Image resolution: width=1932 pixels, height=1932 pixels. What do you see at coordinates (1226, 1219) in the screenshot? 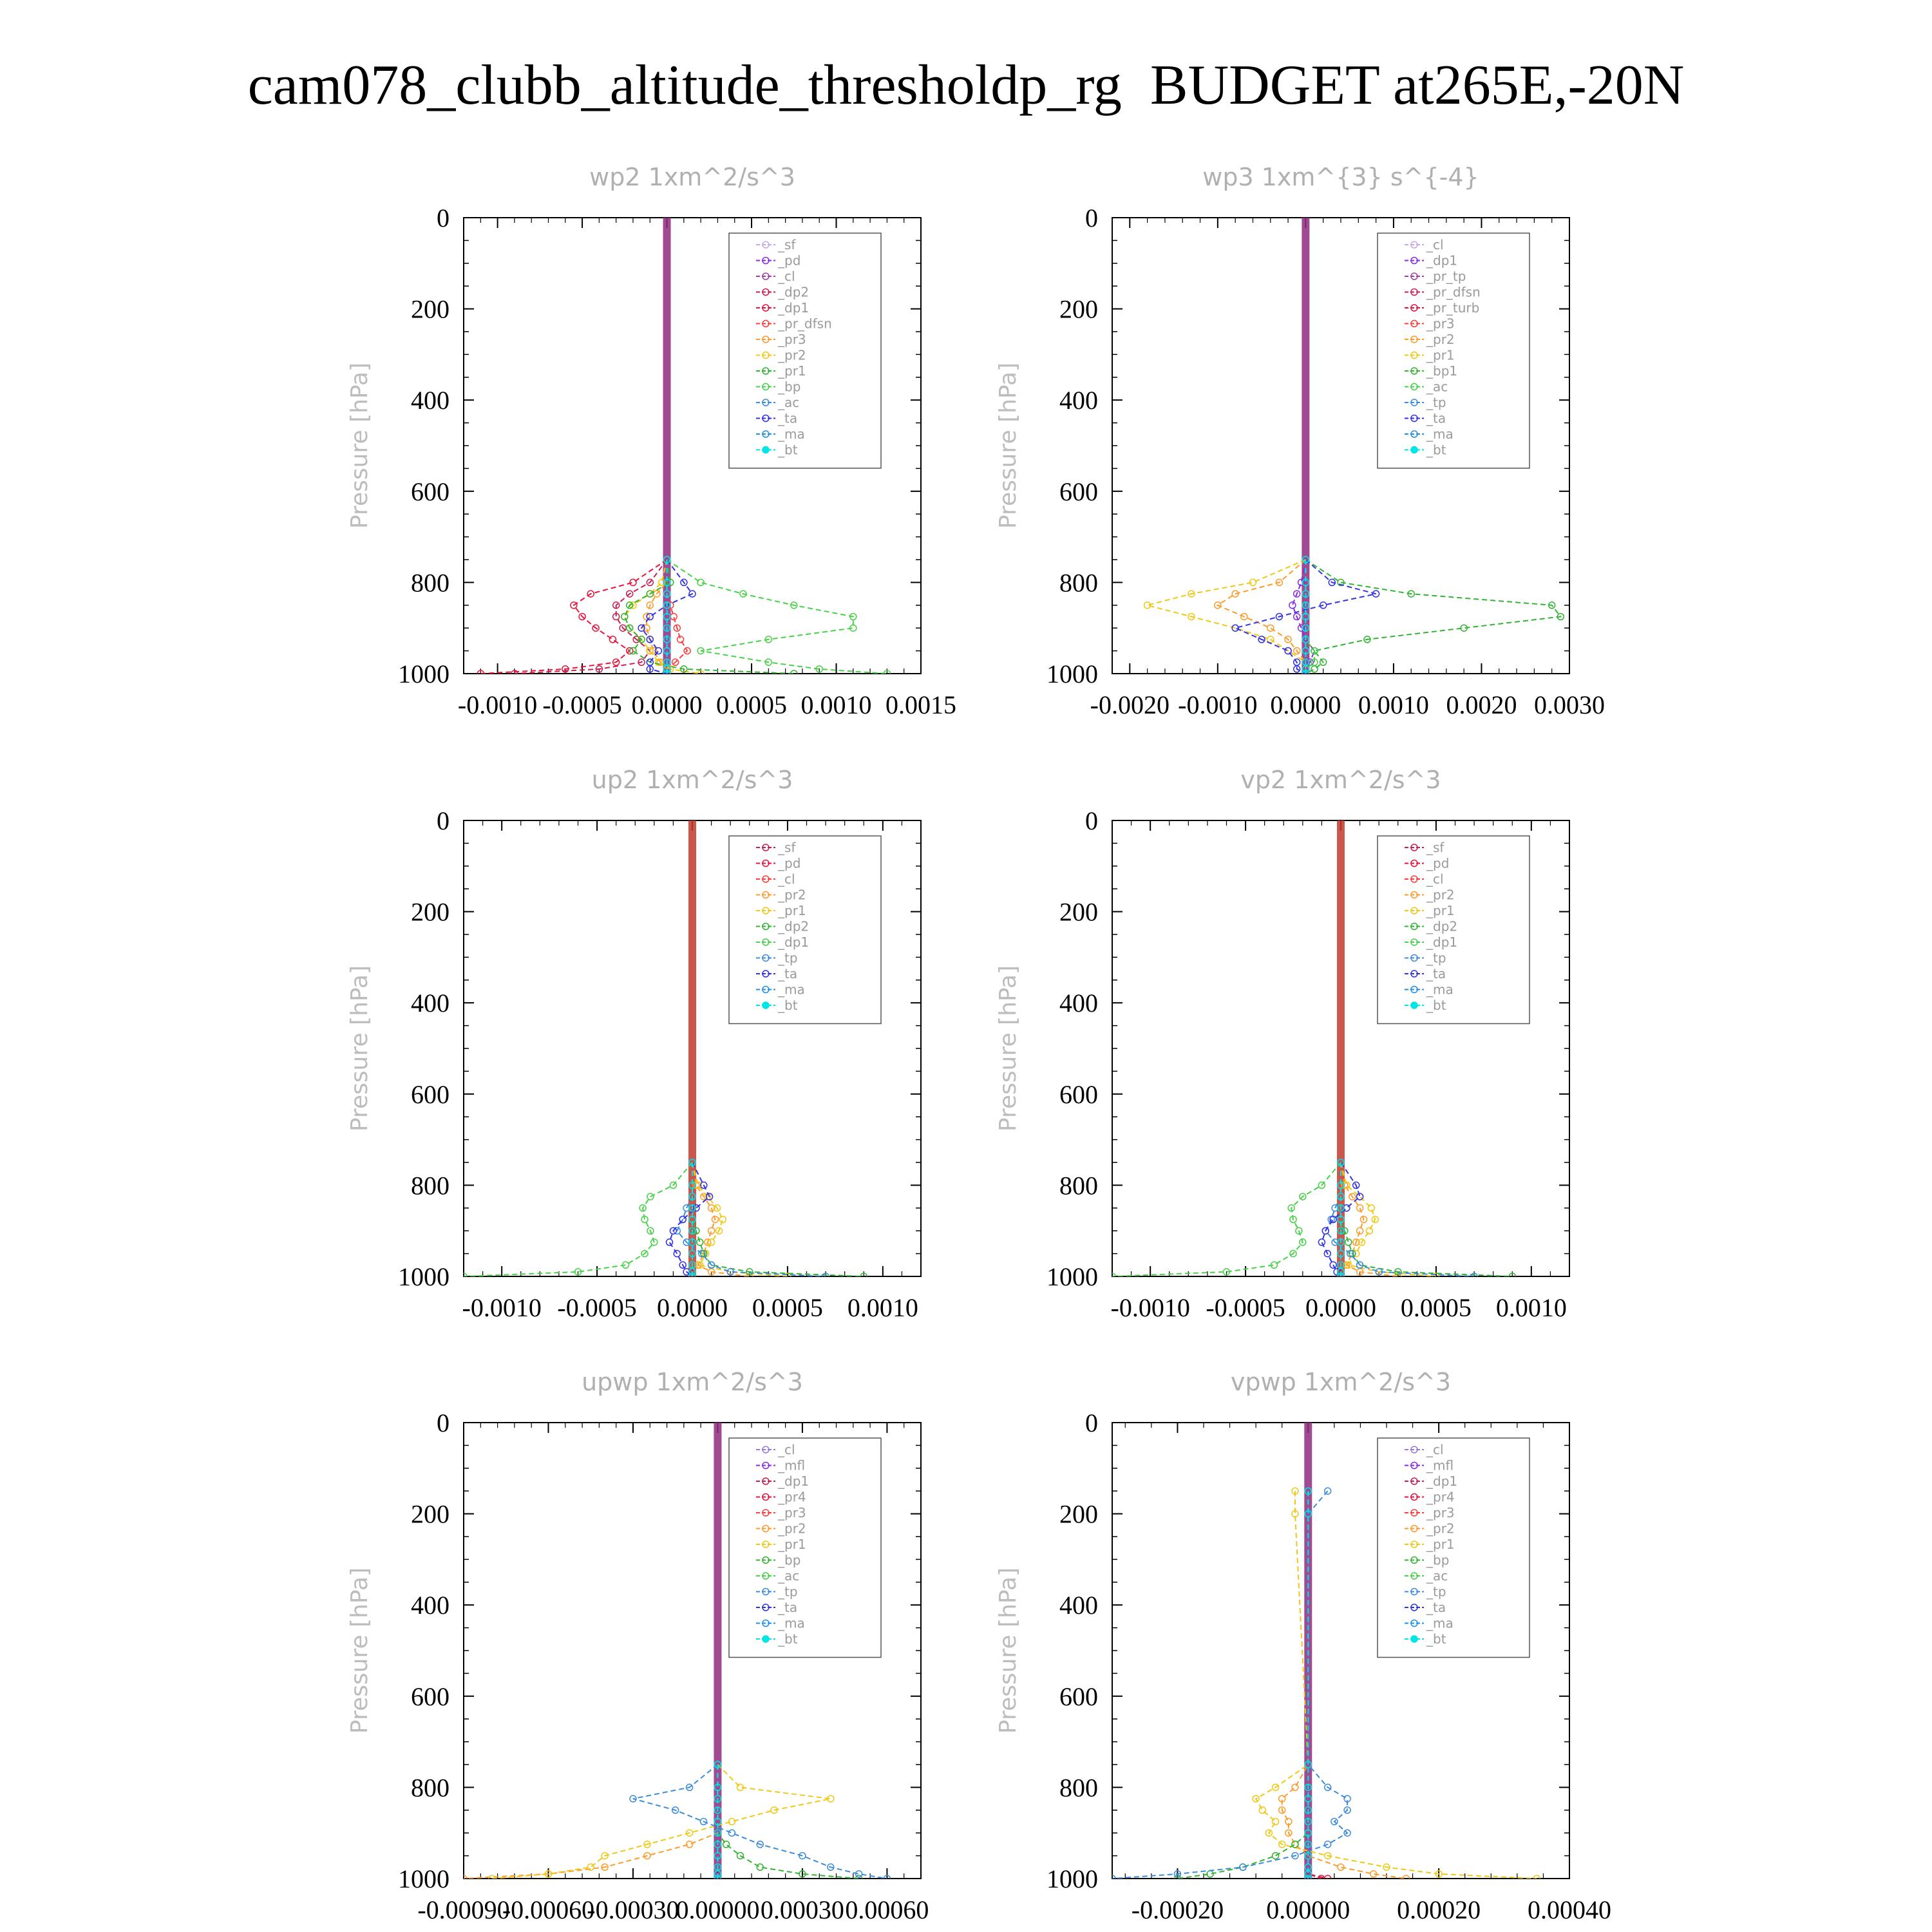
I see `series-line-dp1` at bounding box center [1226, 1219].